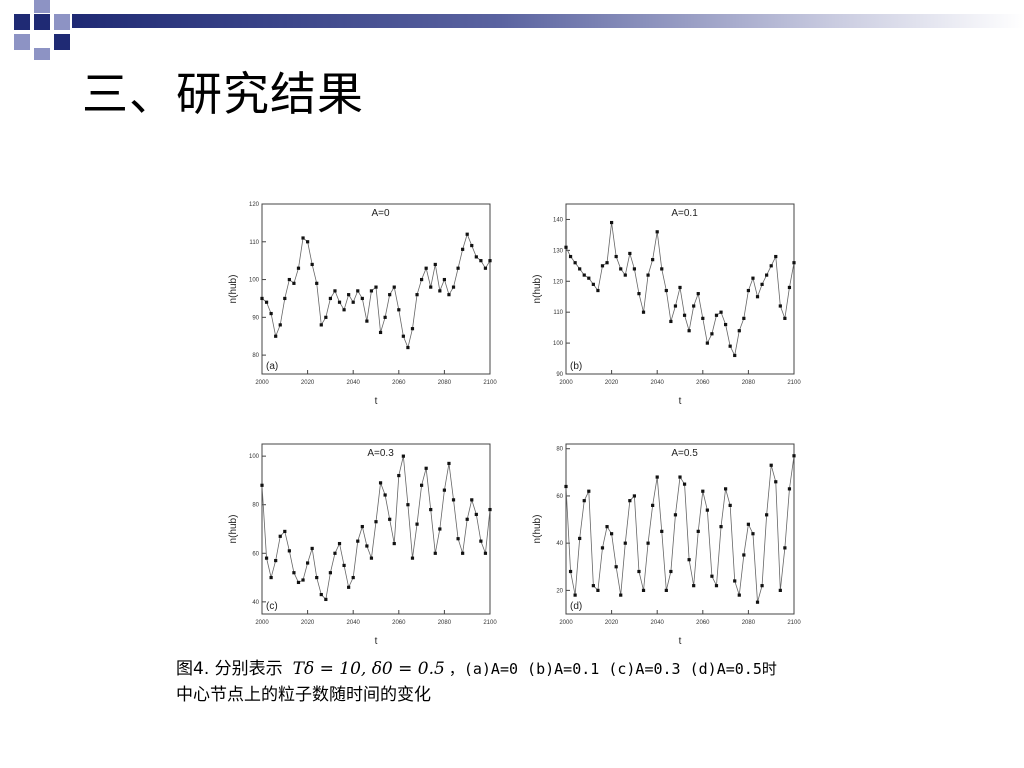 This screenshot has height=768, width=1024. What do you see at coordinates (576, 606) in the screenshot?
I see `panel-label: (d)` at bounding box center [576, 606].